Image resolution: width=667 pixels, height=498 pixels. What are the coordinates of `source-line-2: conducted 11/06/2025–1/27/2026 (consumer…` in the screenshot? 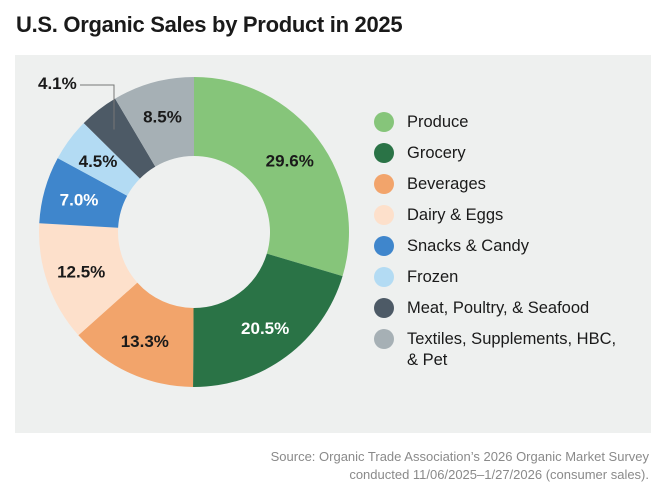 It's located at (499, 474).